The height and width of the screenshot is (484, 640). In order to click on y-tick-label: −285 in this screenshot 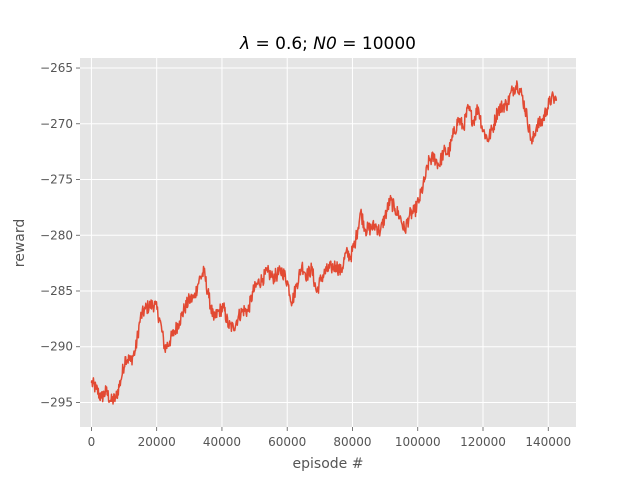, I will do `click(56, 291)`.